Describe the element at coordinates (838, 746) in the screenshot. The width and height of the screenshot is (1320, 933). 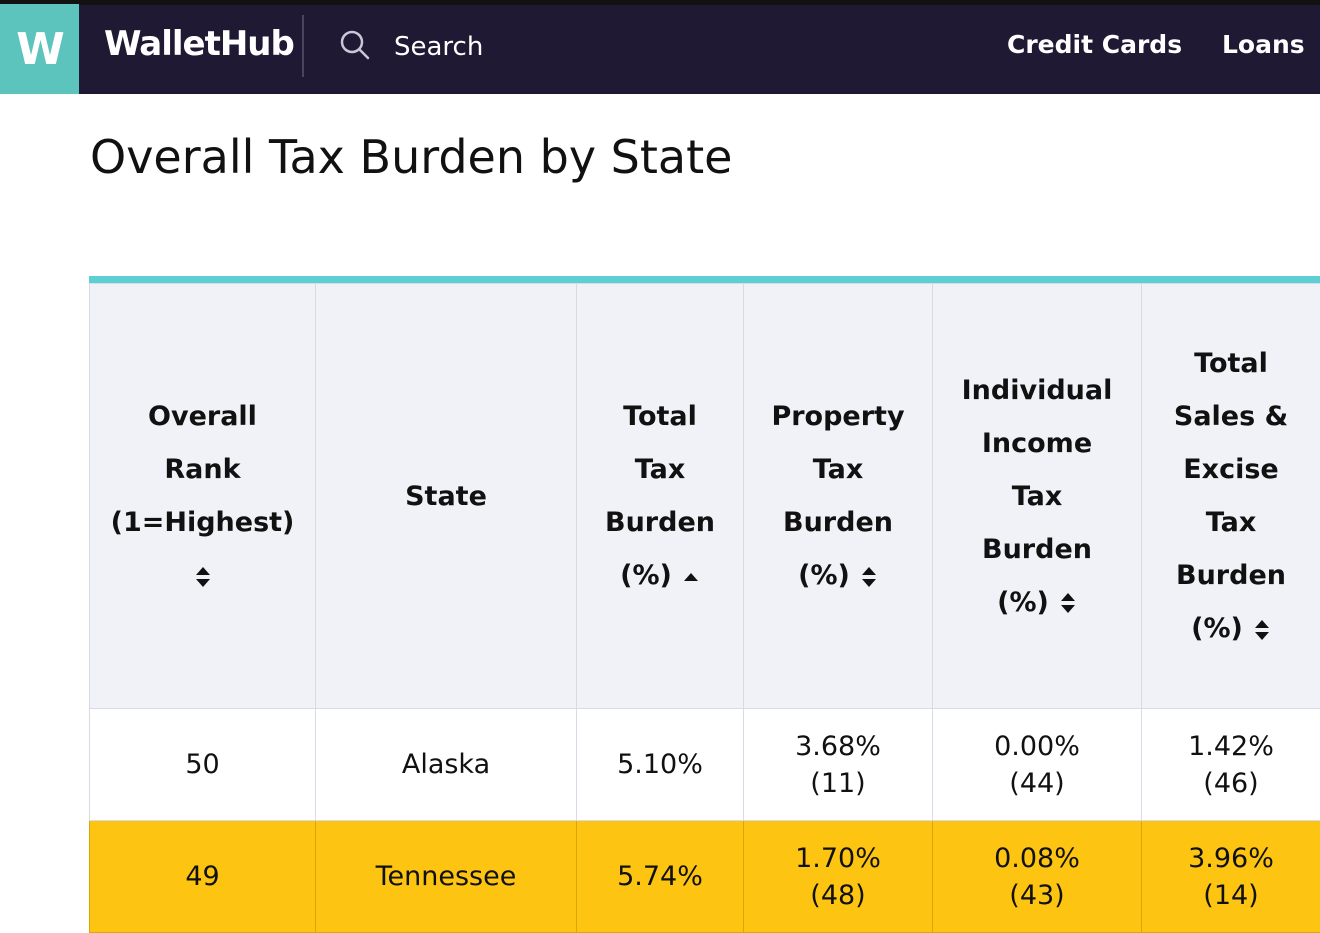
I see `cell-value: 3.68%` at that location.